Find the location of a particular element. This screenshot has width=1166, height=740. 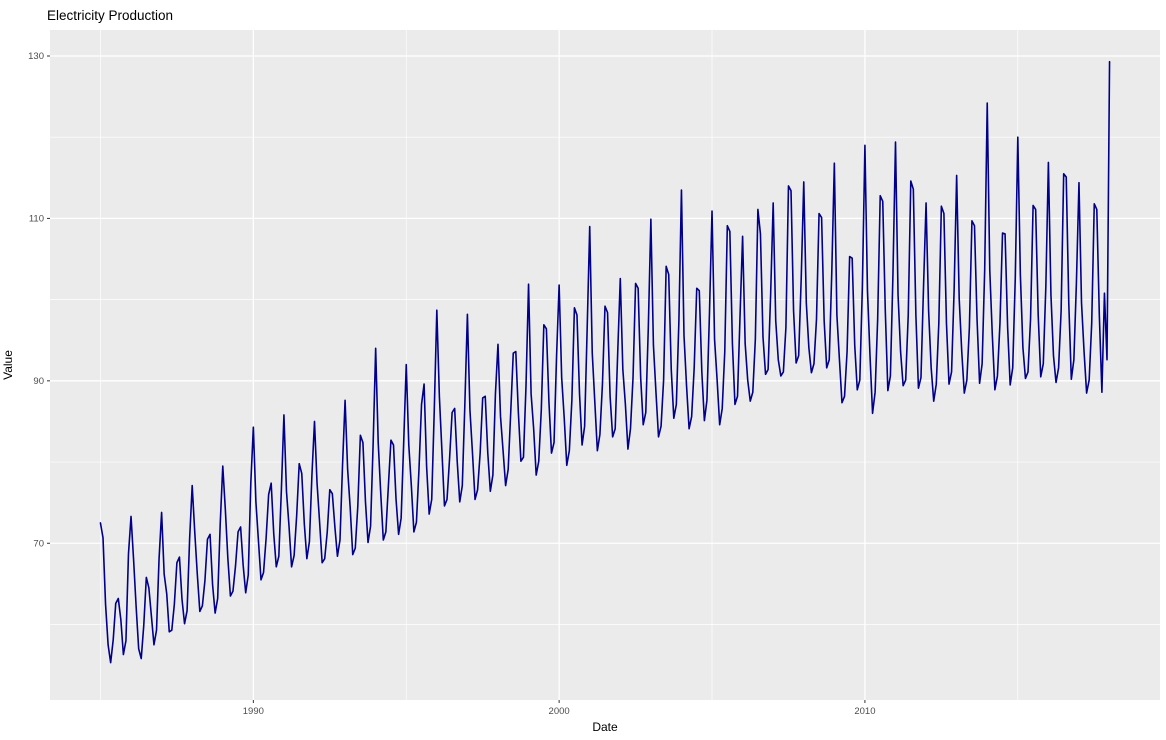

x-axis-title: Date is located at coordinates (605, 727).